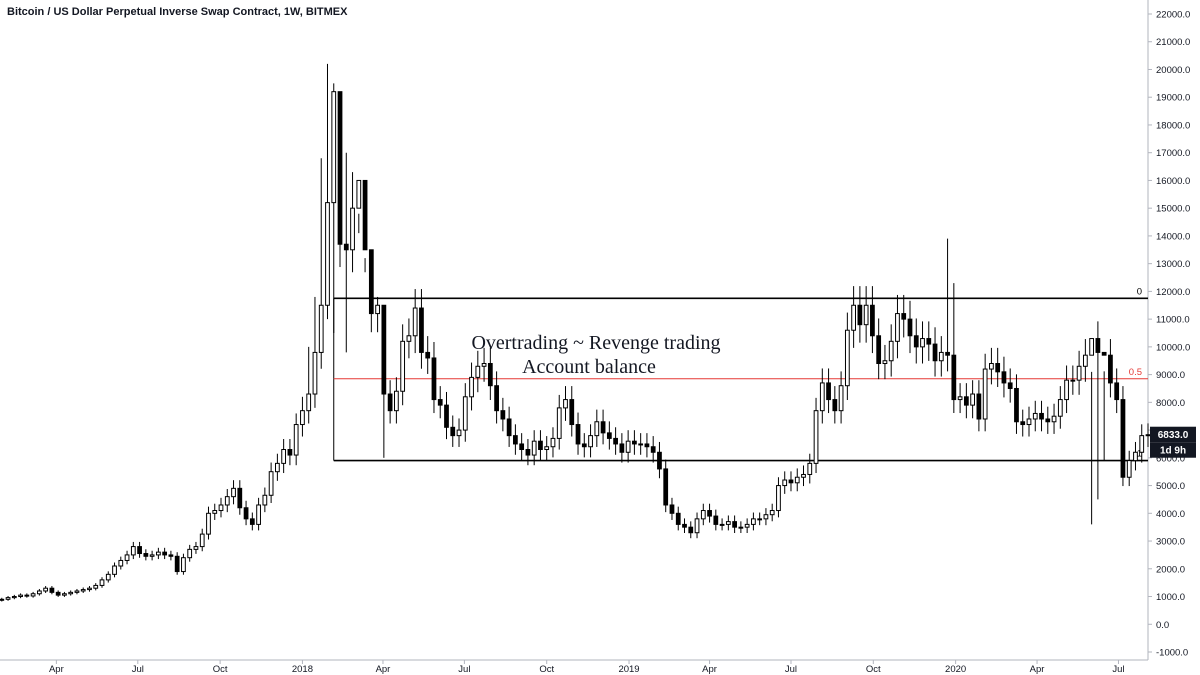  Describe the element at coordinates (1173, 435) in the screenshot. I see `current-price-label: 6833.0` at that location.